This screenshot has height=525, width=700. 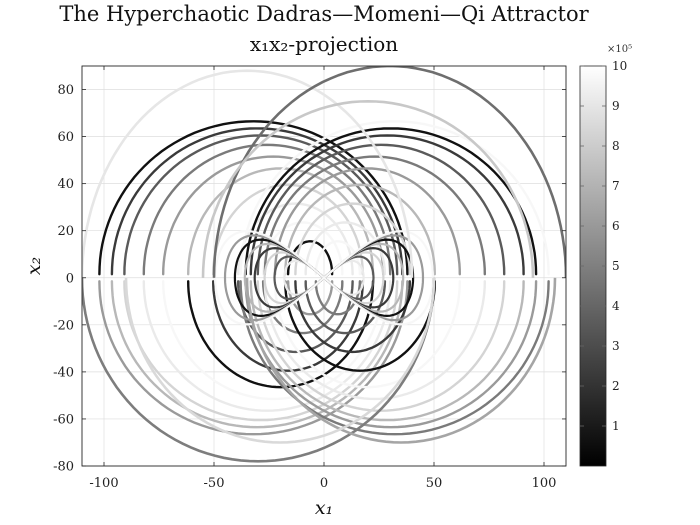 What do you see at coordinates (63, 372) in the screenshot?
I see `y-tick-label: -40` at bounding box center [63, 372].